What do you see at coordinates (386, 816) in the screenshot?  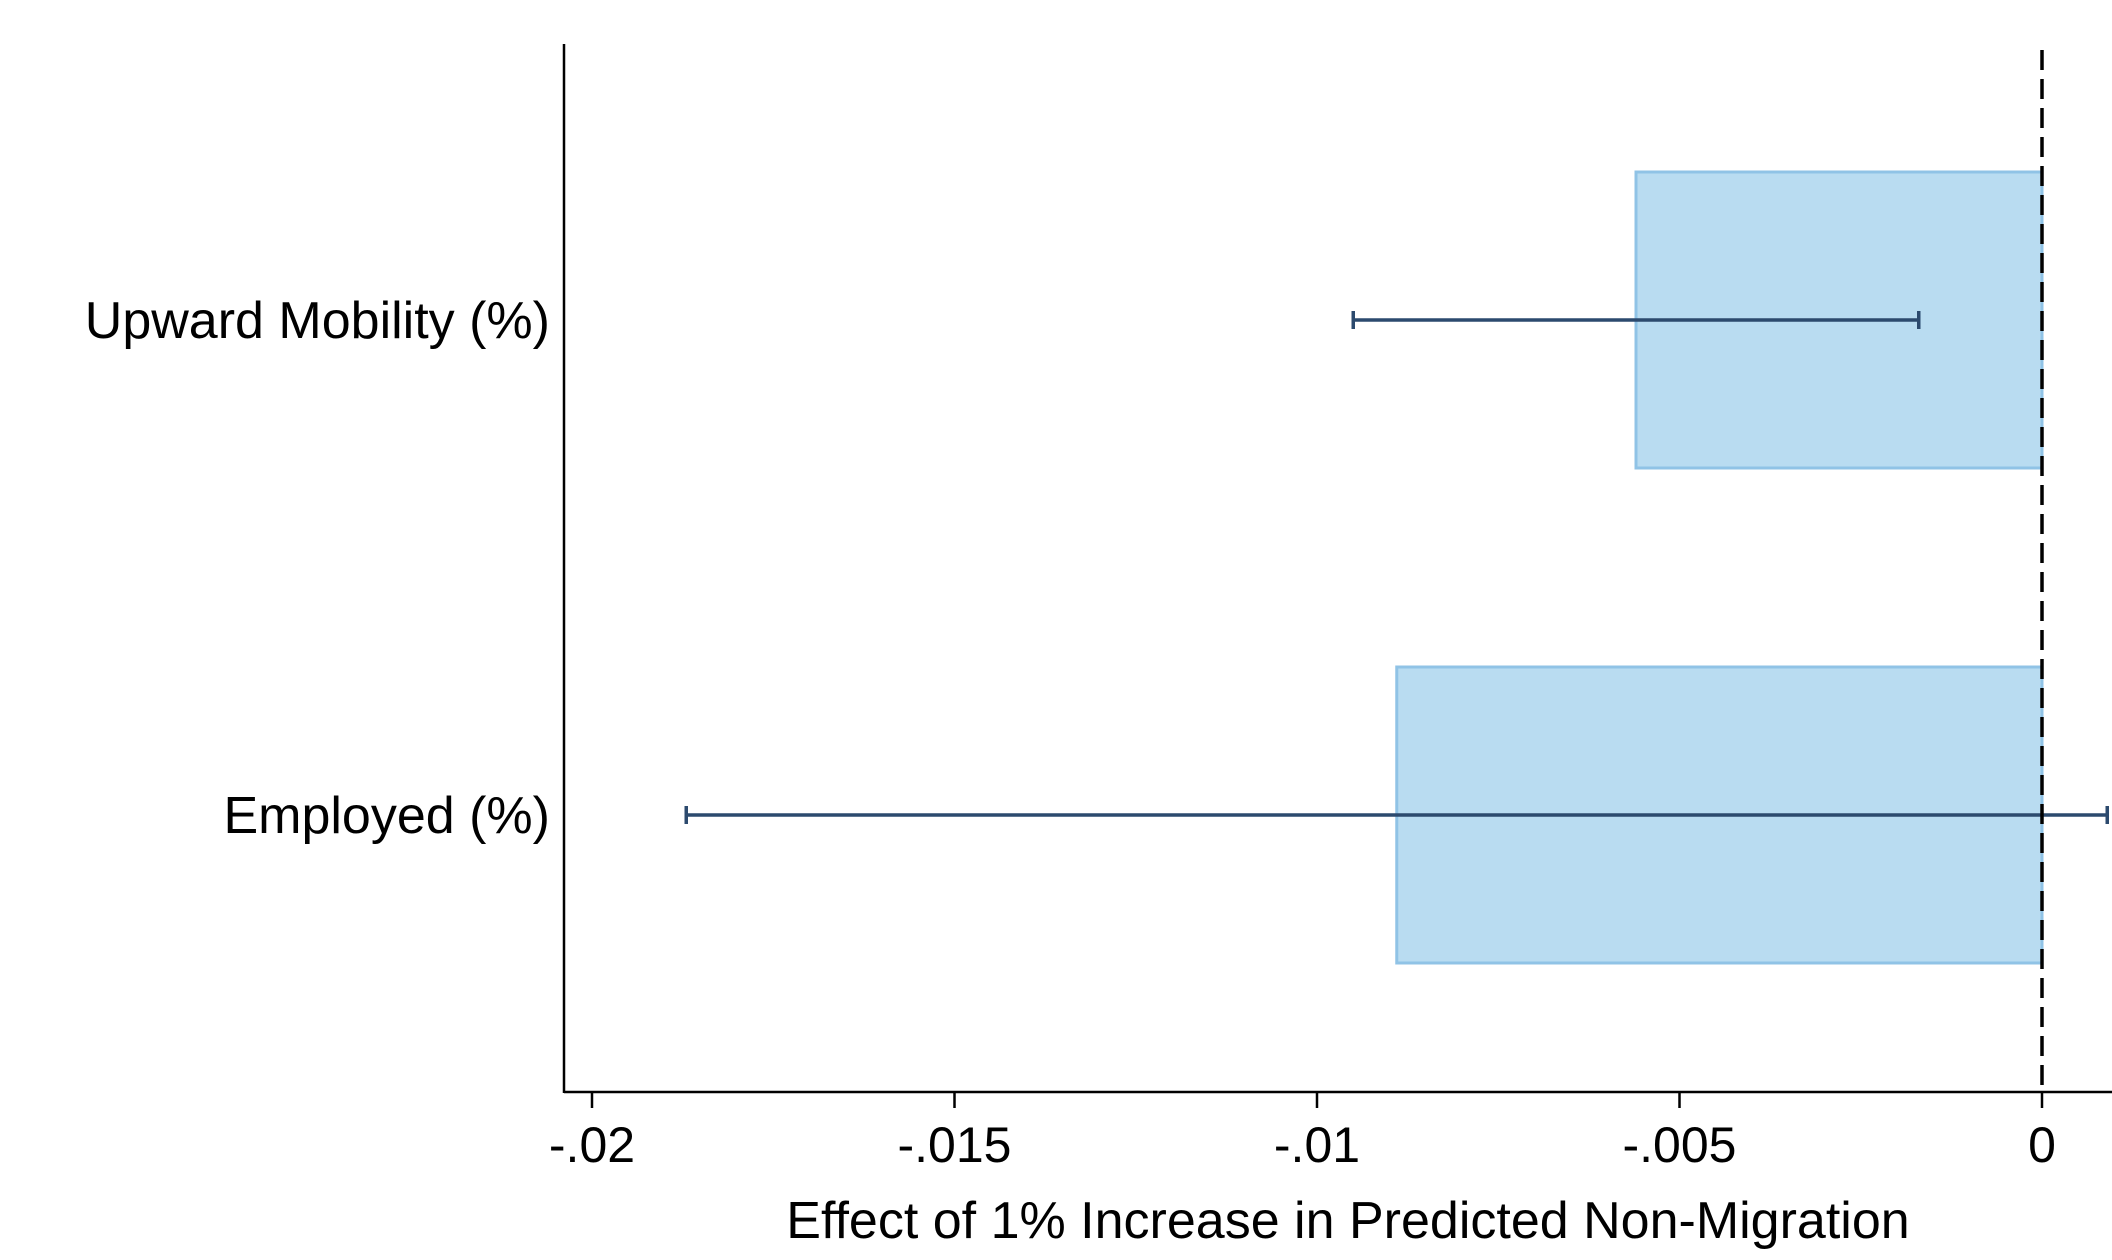 I see `category-label-1: Employed (%)` at bounding box center [386, 816].